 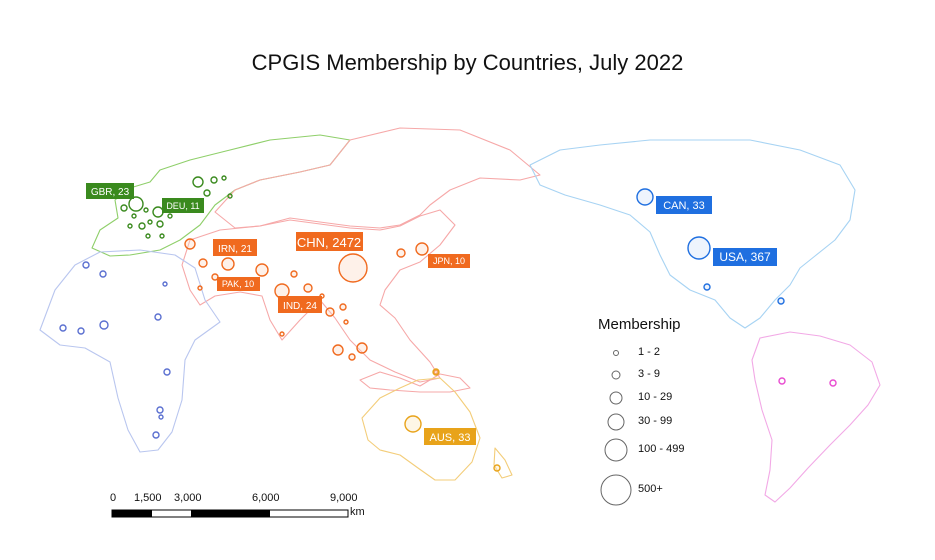 What do you see at coordinates (650, 489) in the screenshot?
I see `legend-label-6: 500+` at bounding box center [650, 489].